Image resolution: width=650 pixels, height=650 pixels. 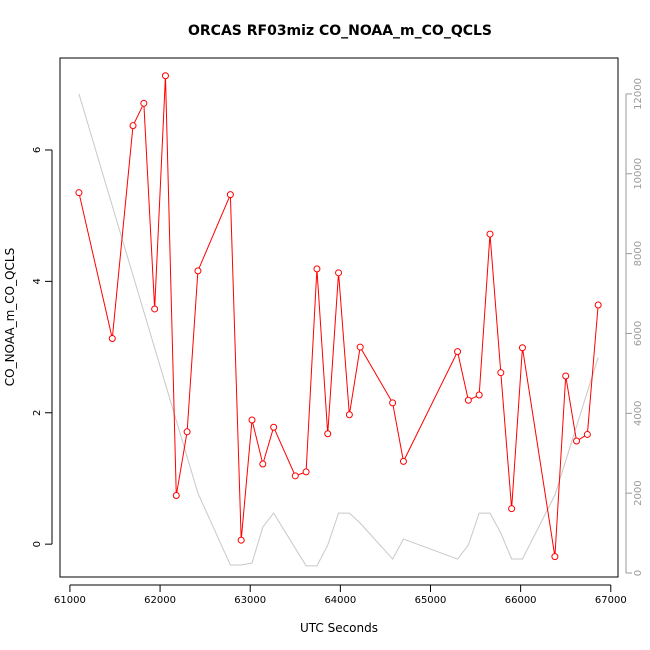 What do you see at coordinates (638, 492) in the screenshot?
I see `y2-tick-label: 2000` at bounding box center [638, 492].